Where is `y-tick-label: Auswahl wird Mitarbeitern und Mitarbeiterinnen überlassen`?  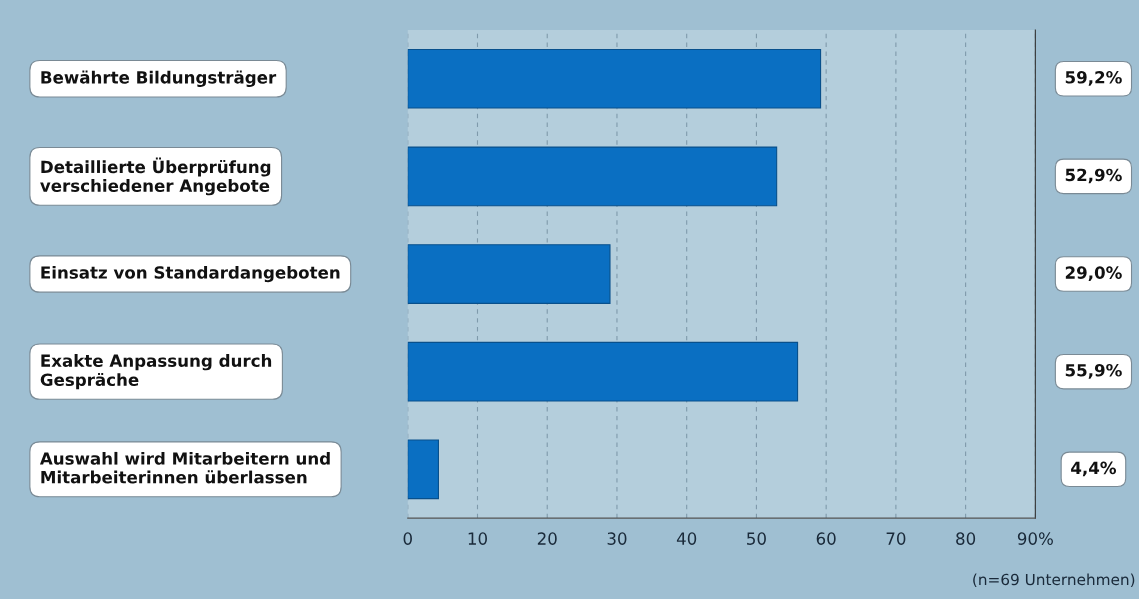 y-tick-label: Auswahl wird Mitarbeitern und Mitarbeiterinnen überlassen is located at coordinates (184, 467).